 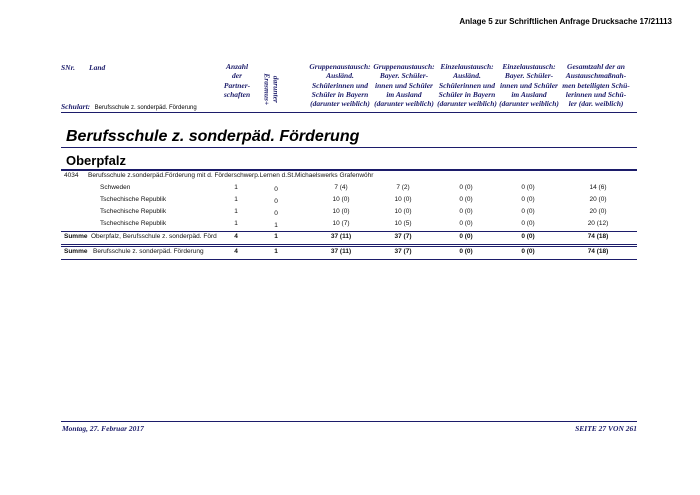 What do you see at coordinates (96, 160) in the screenshot?
I see `region: Oberpfalz` at bounding box center [96, 160].